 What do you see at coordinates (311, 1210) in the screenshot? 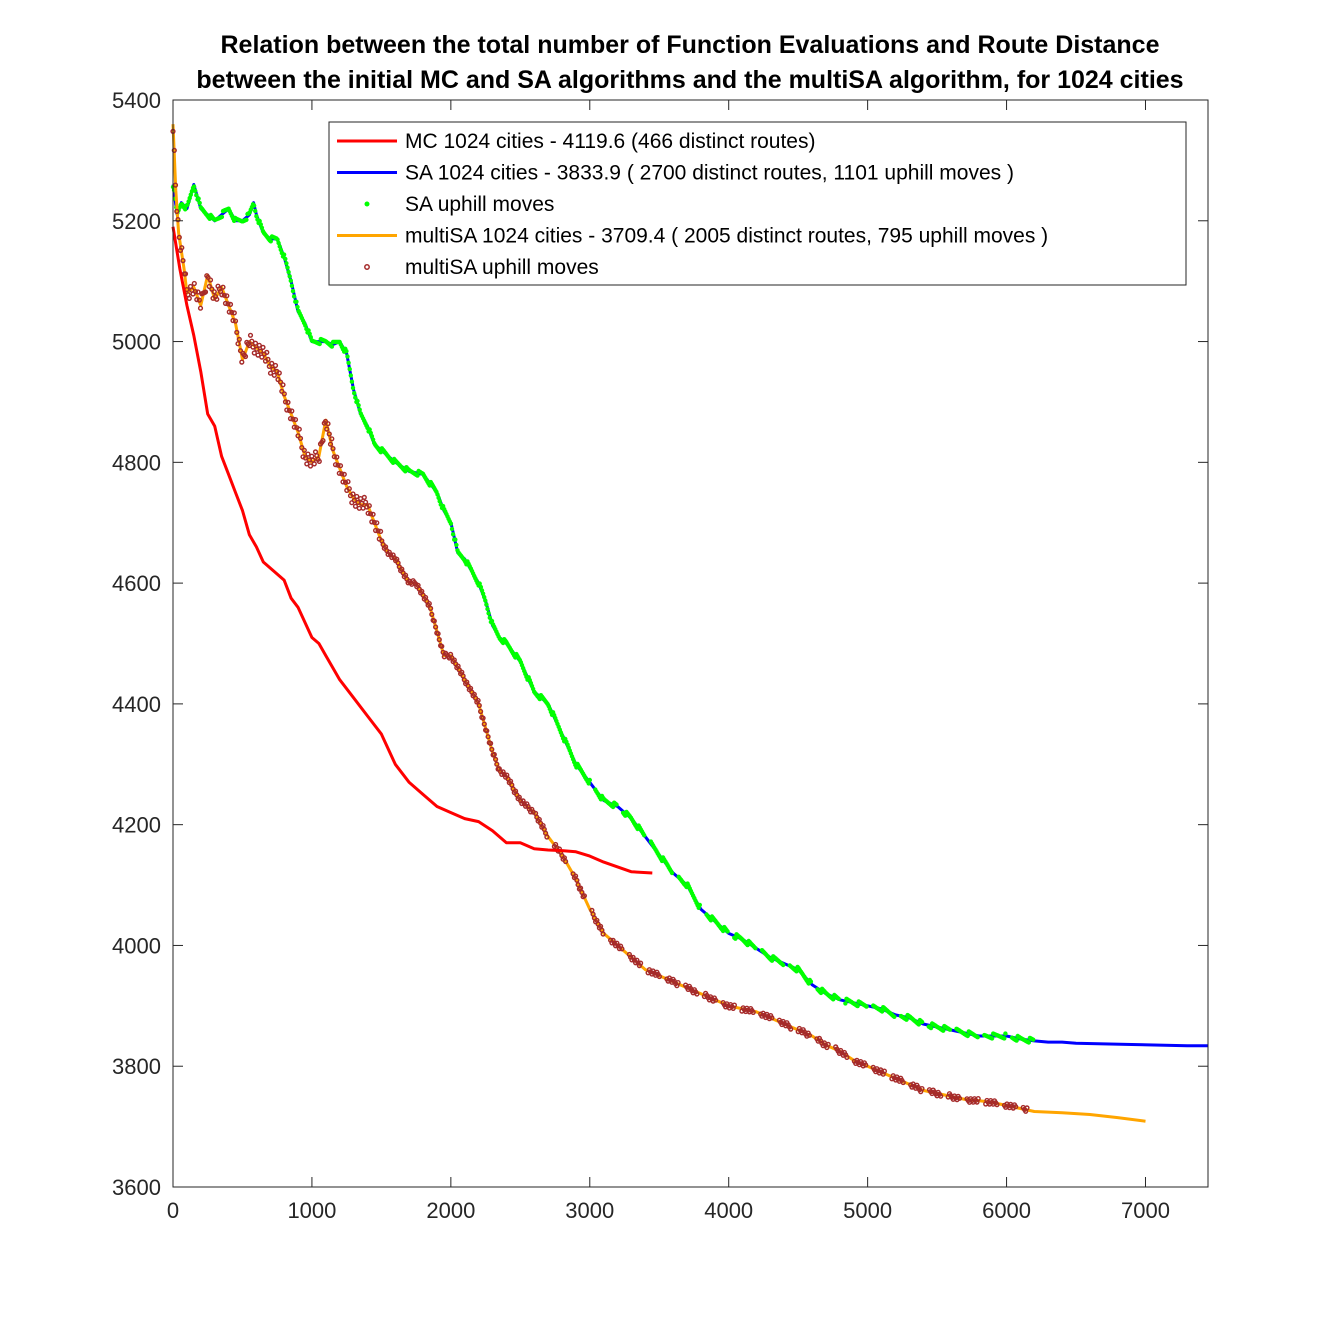
I see `x-tick-label: 1000` at bounding box center [311, 1210].